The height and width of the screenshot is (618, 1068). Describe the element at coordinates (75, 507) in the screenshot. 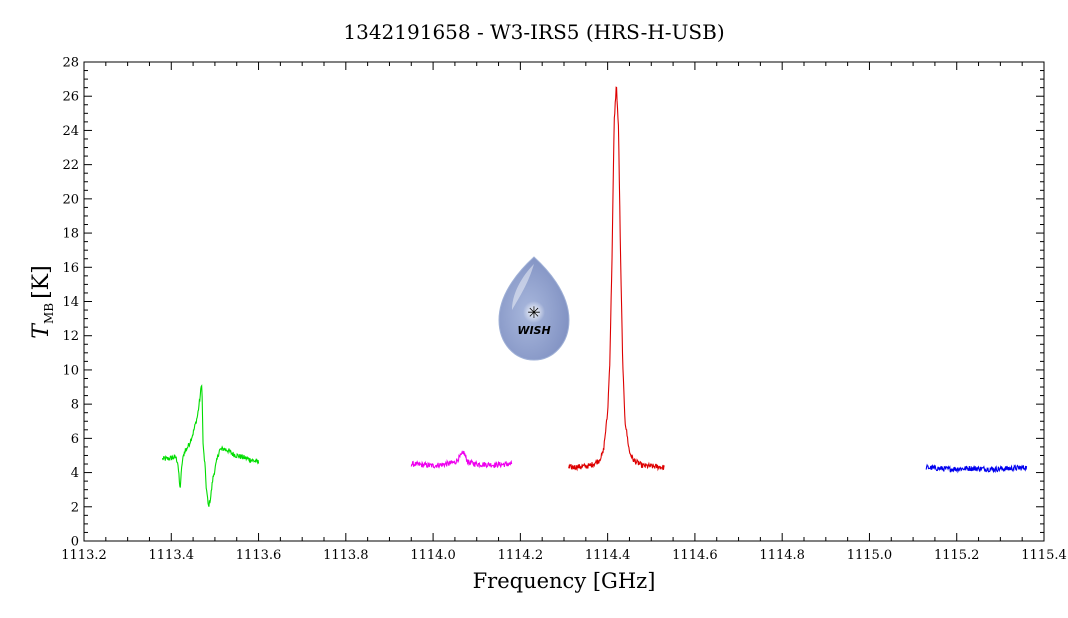

I see `y-tick-label: 2` at that location.